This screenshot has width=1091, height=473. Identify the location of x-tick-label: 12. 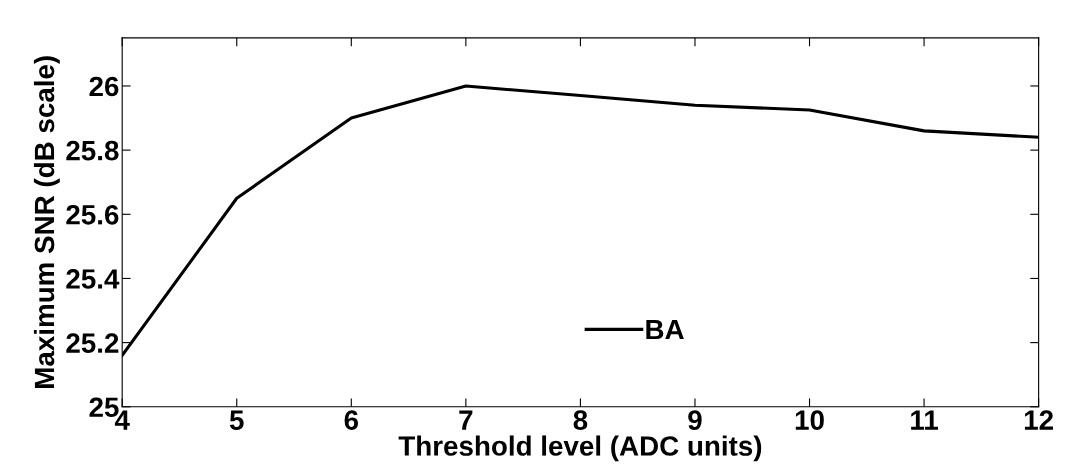
(1038, 420).